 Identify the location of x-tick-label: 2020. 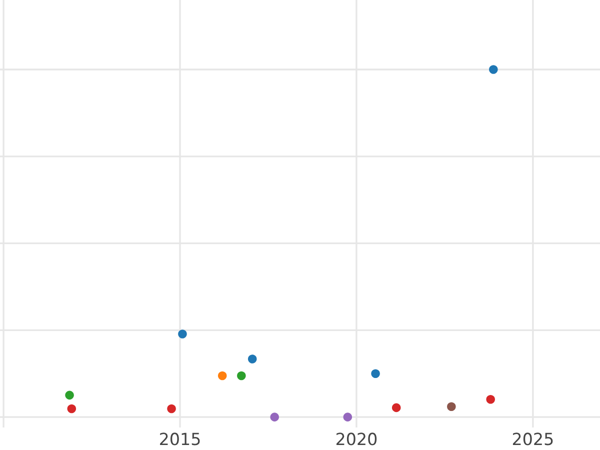
(356, 439).